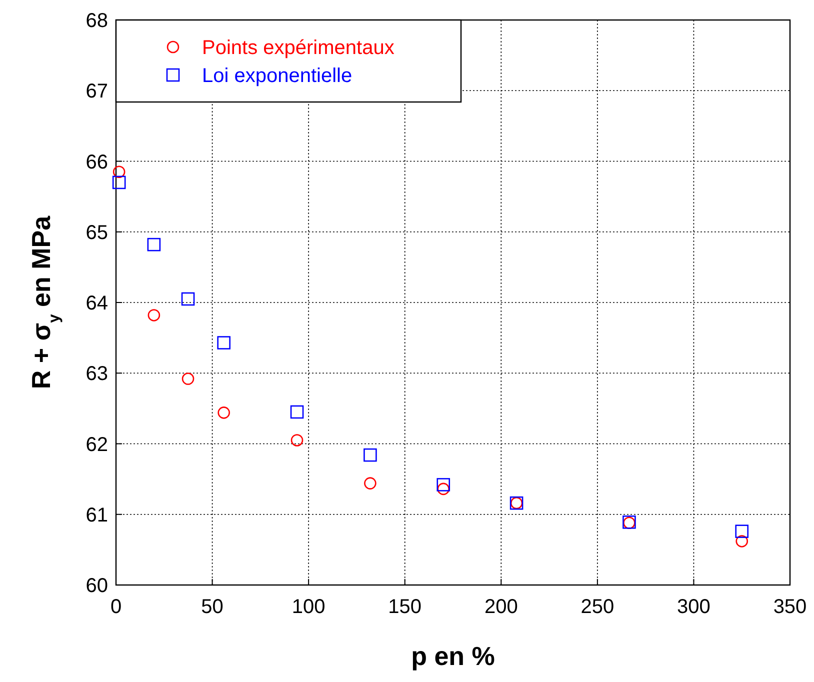 This screenshot has width=814, height=682. I want to click on y-tick-label: 67, so click(97, 91).